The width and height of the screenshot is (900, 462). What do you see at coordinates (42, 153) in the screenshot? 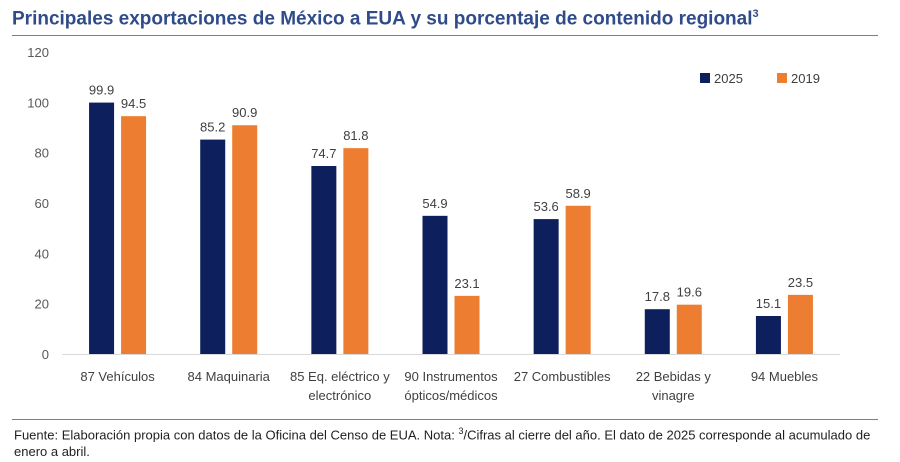
I see `y-tick-label: 80` at bounding box center [42, 153].